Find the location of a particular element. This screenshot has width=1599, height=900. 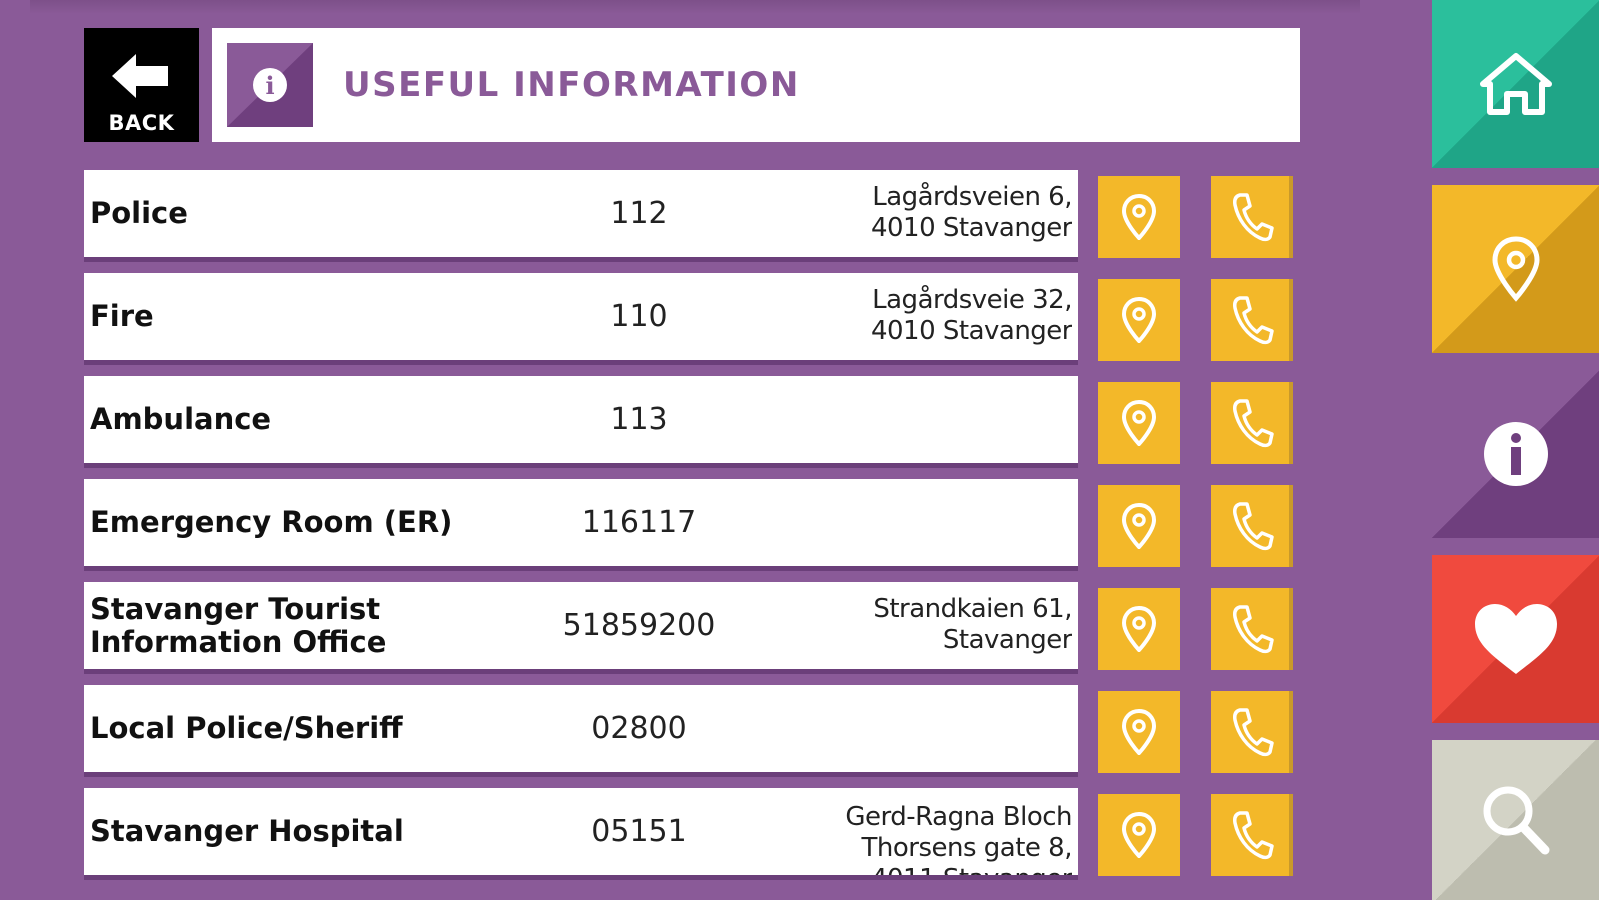

search-icon is located at coordinates (1516, 820).